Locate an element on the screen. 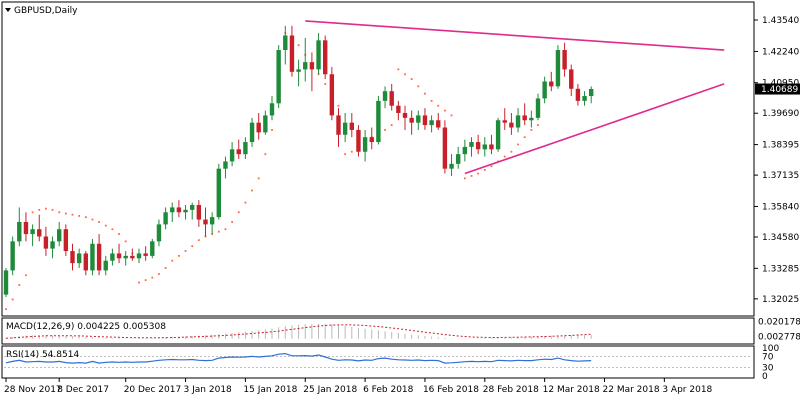 This screenshot has width=800, height=400. macd-indicator: 0.020178 0.002778 is located at coordinates (402, 330).